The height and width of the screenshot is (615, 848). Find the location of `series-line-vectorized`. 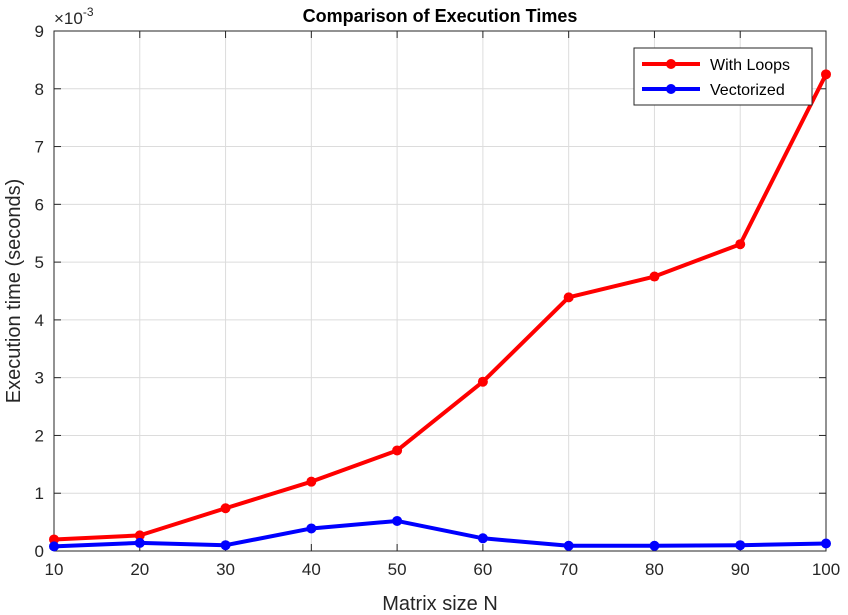

series-line-vectorized is located at coordinates (440, 533).